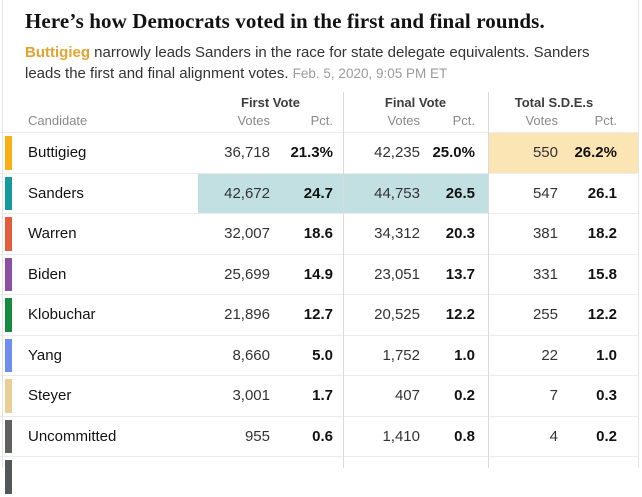  I want to click on sde-votes-cell: 331, so click(545, 274).